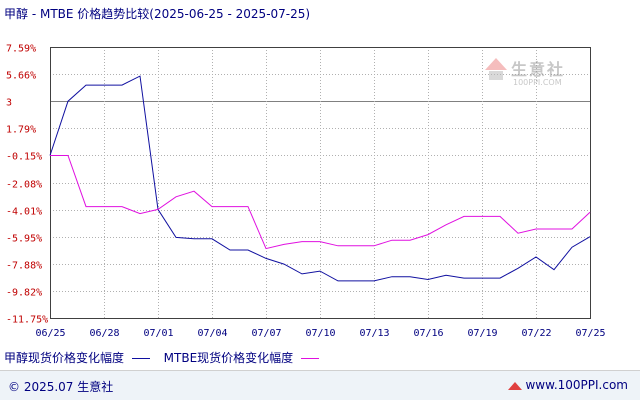 Image resolution: width=640 pixels, height=400 pixels. What do you see at coordinates (24, 239) in the screenshot?
I see `y-tick-label: -5.95%` at bounding box center [24, 239].